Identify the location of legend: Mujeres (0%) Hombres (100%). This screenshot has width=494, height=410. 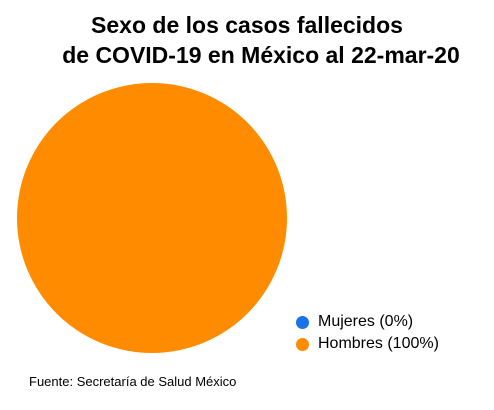
(367, 333).